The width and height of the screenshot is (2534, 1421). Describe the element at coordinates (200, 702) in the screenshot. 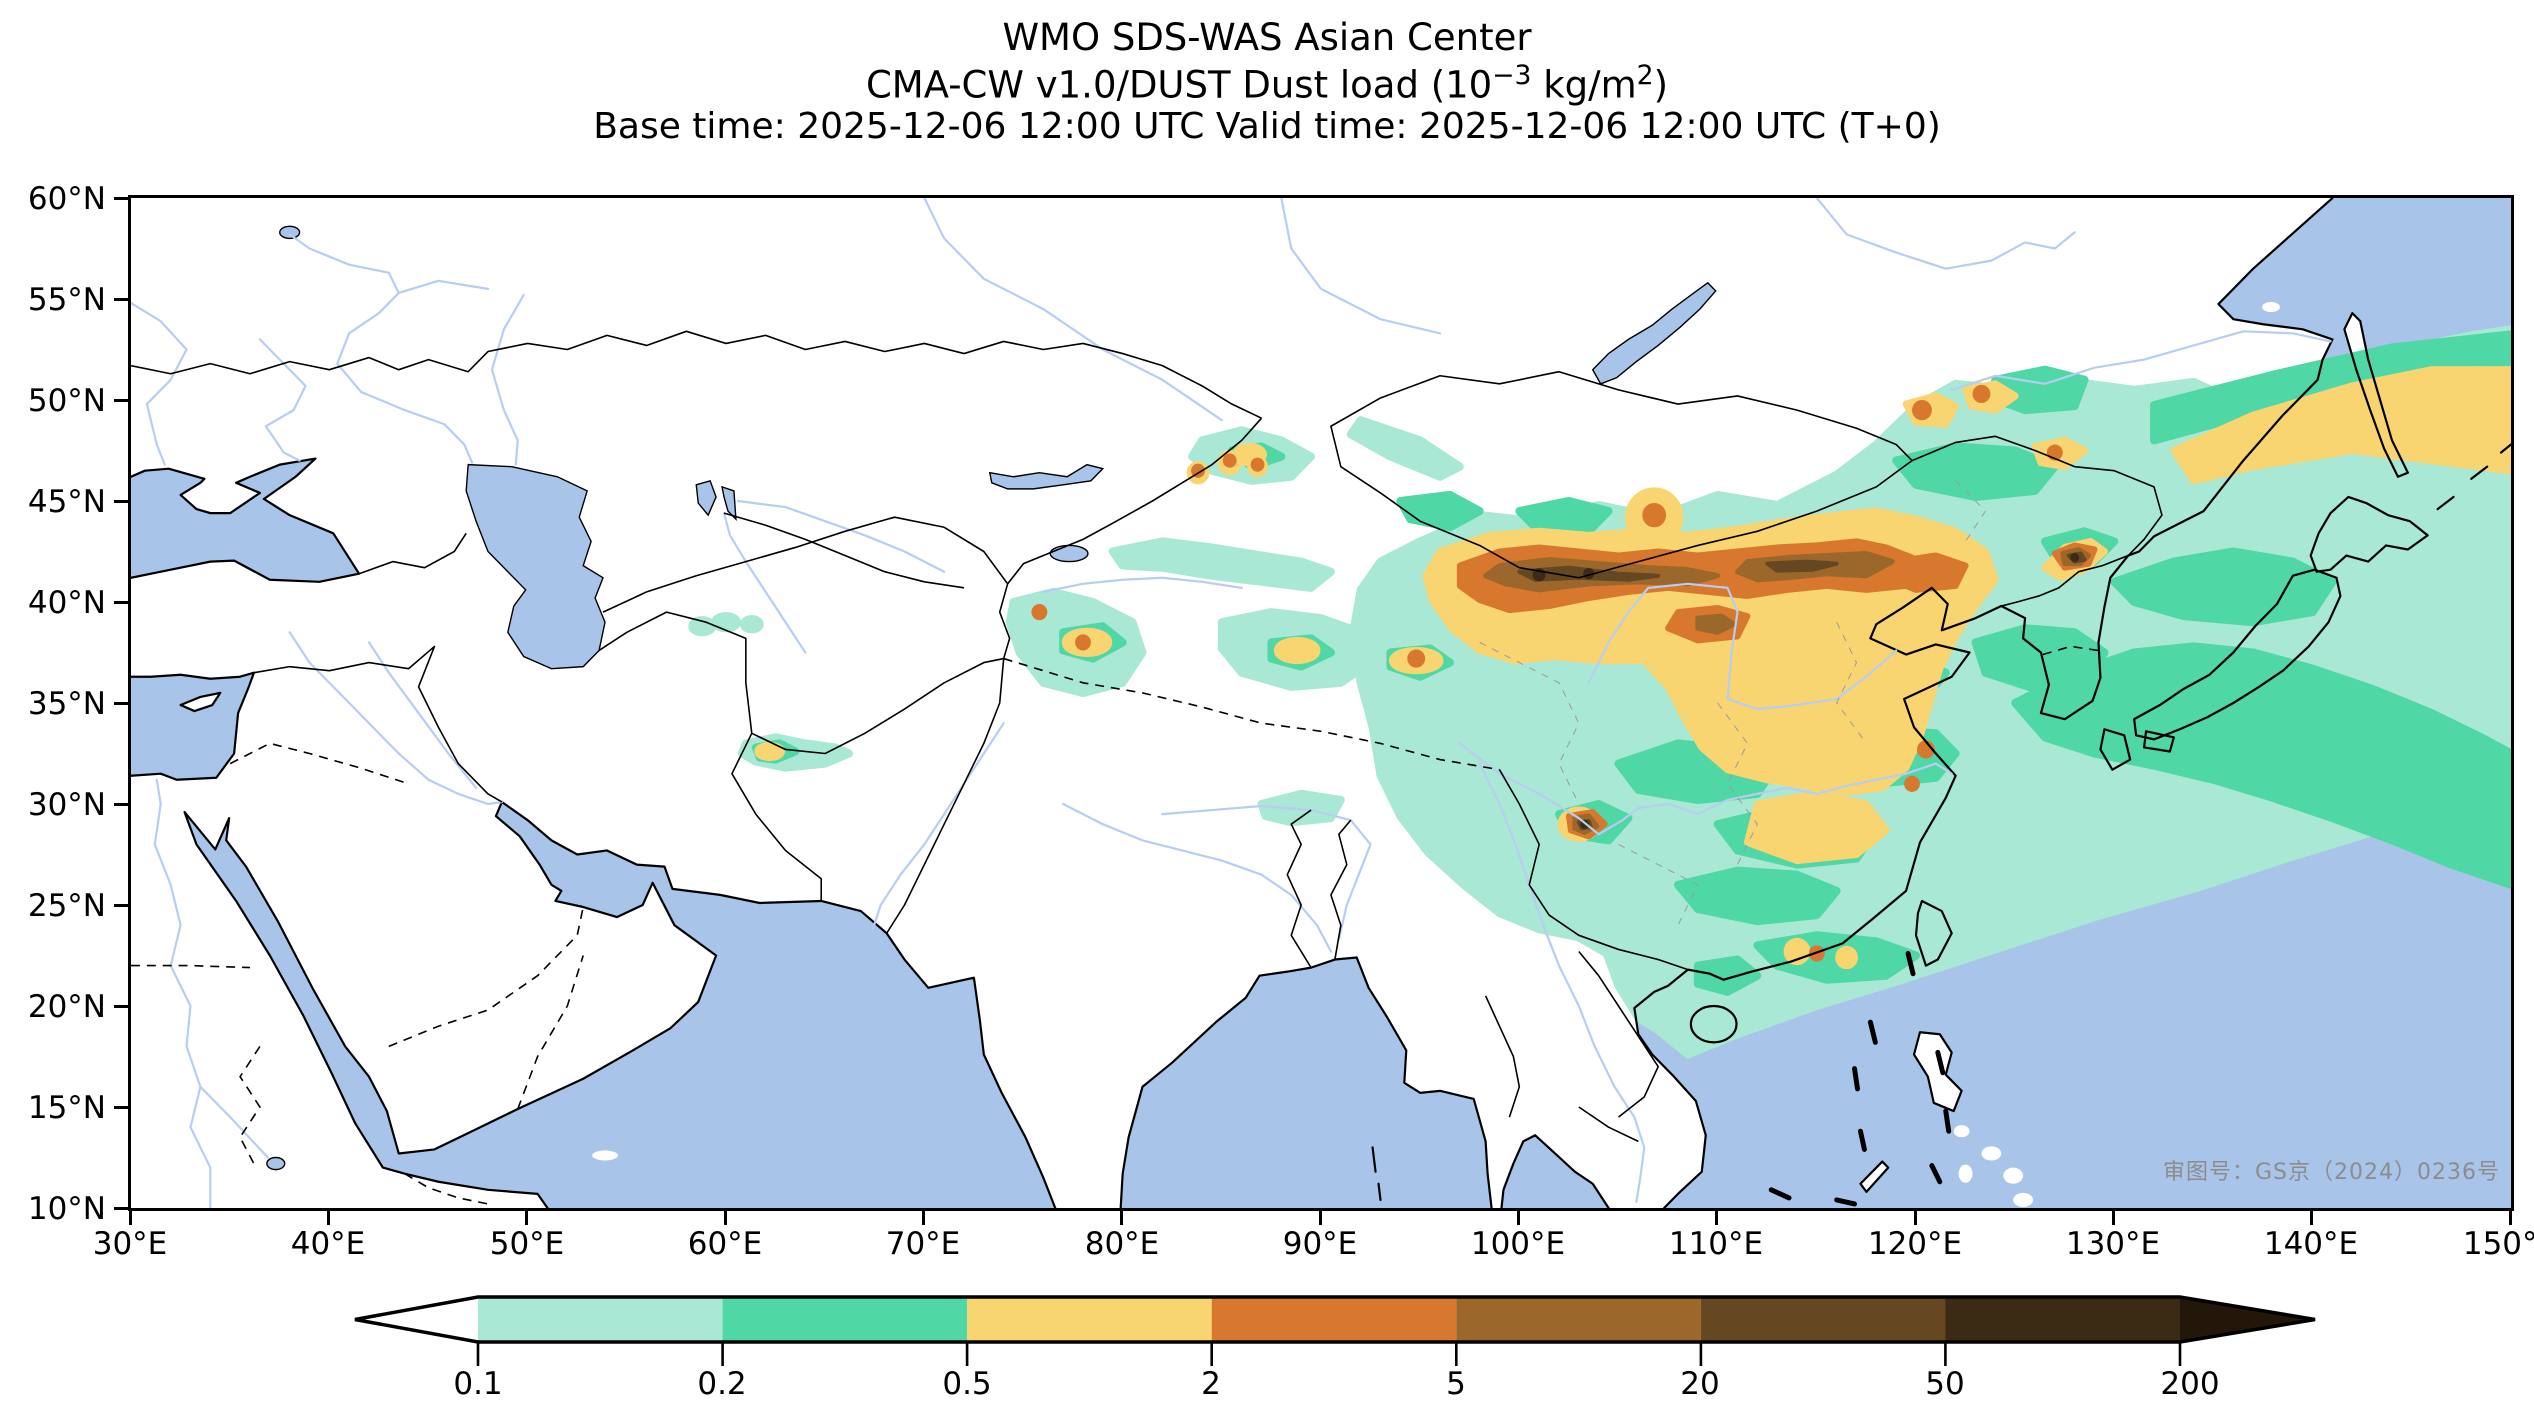

I see `cyprus-island` at that location.